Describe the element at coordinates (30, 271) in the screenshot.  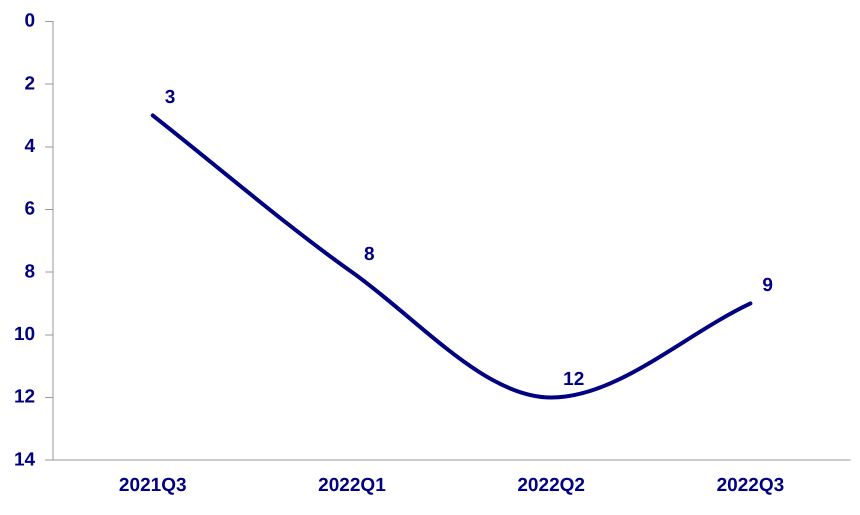
I see `y-tick-label: 8` at that location.